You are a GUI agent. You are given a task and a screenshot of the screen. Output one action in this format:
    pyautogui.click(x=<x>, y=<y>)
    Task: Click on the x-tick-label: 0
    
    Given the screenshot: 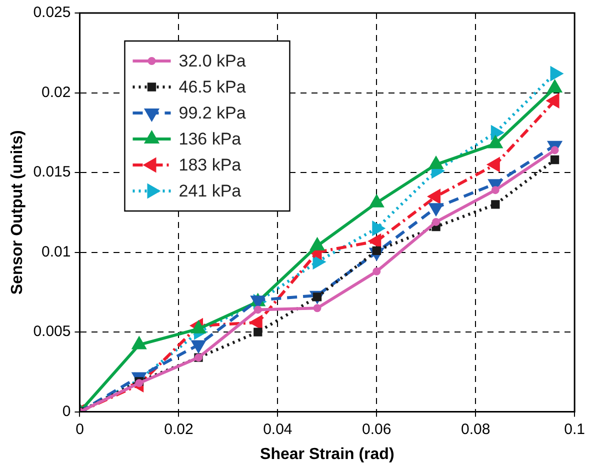 What is the action you would take?
    pyautogui.click(x=80, y=429)
    